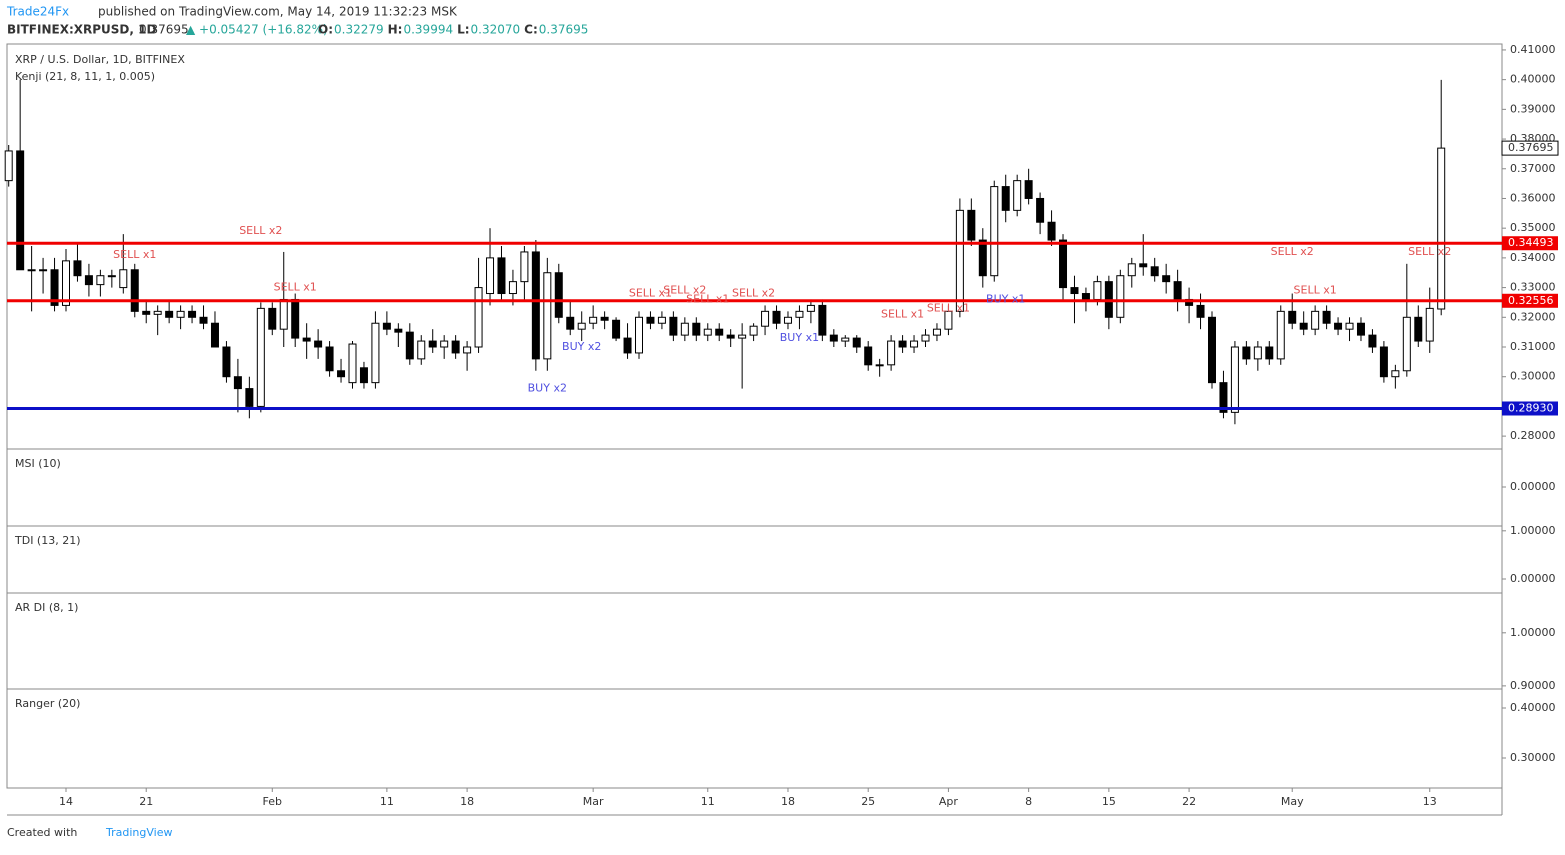  Describe the element at coordinates (428, 30) in the screenshot. I see `ohlc-value: 0.39994` at that location.